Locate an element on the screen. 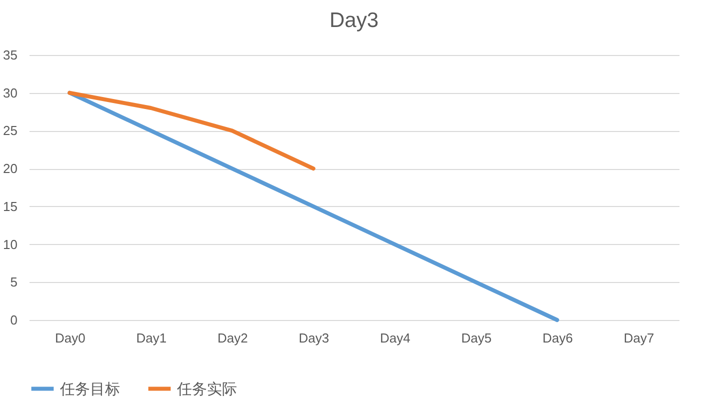  x-tick-label: Day1 is located at coordinates (151, 338).